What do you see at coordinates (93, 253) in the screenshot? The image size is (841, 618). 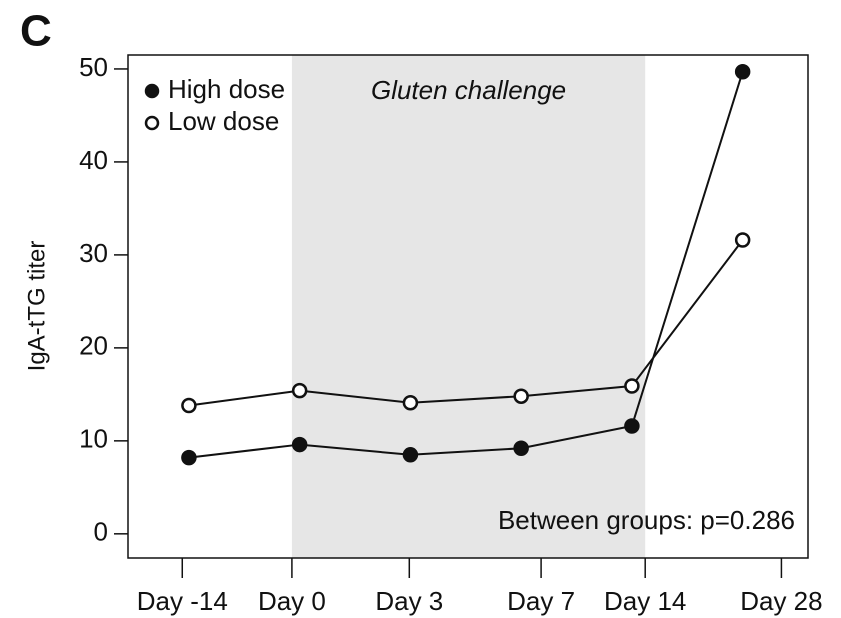 I see `y-tick-label: 30` at bounding box center [93, 253].